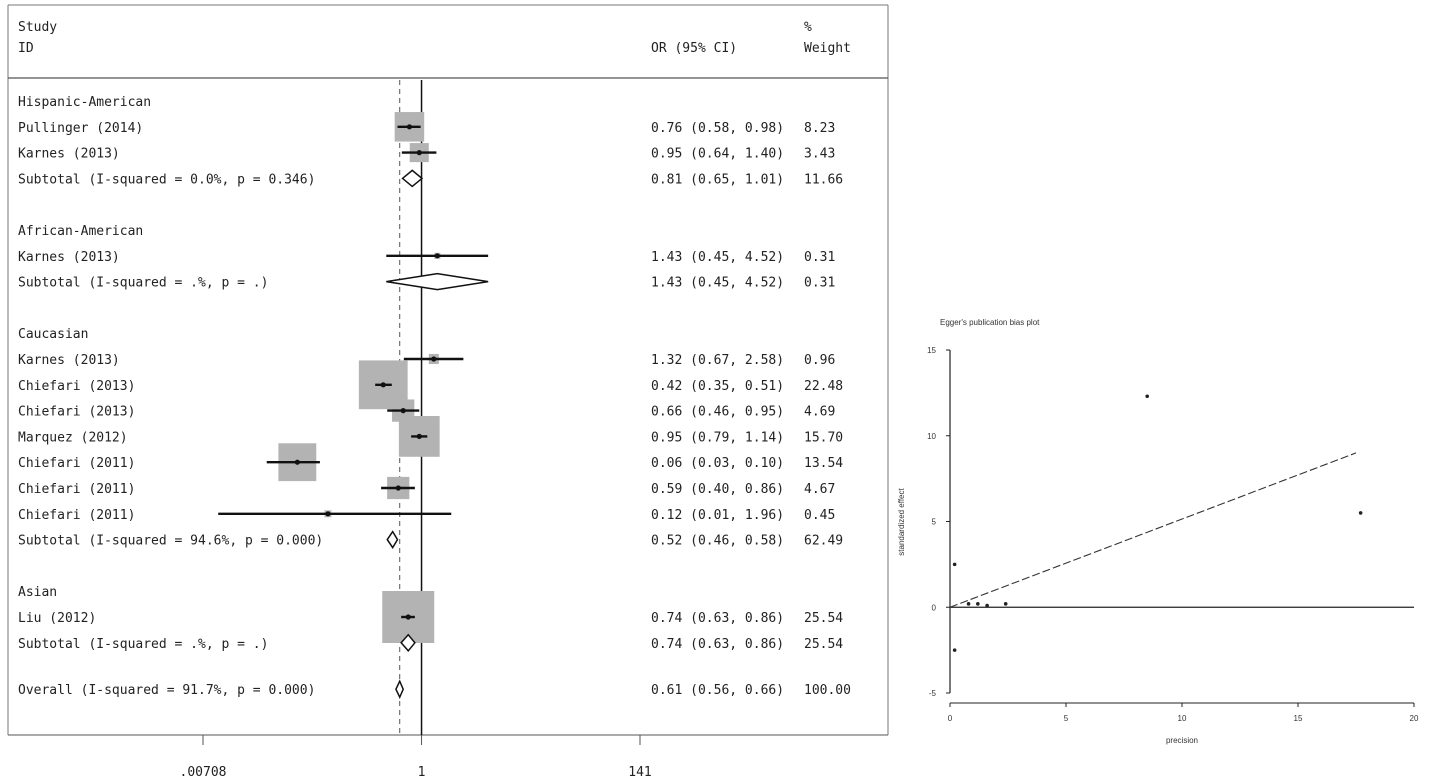 The width and height of the screenshot is (1435, 784). I want to click on egger-y-tick-label: 10, so click(931, 436).